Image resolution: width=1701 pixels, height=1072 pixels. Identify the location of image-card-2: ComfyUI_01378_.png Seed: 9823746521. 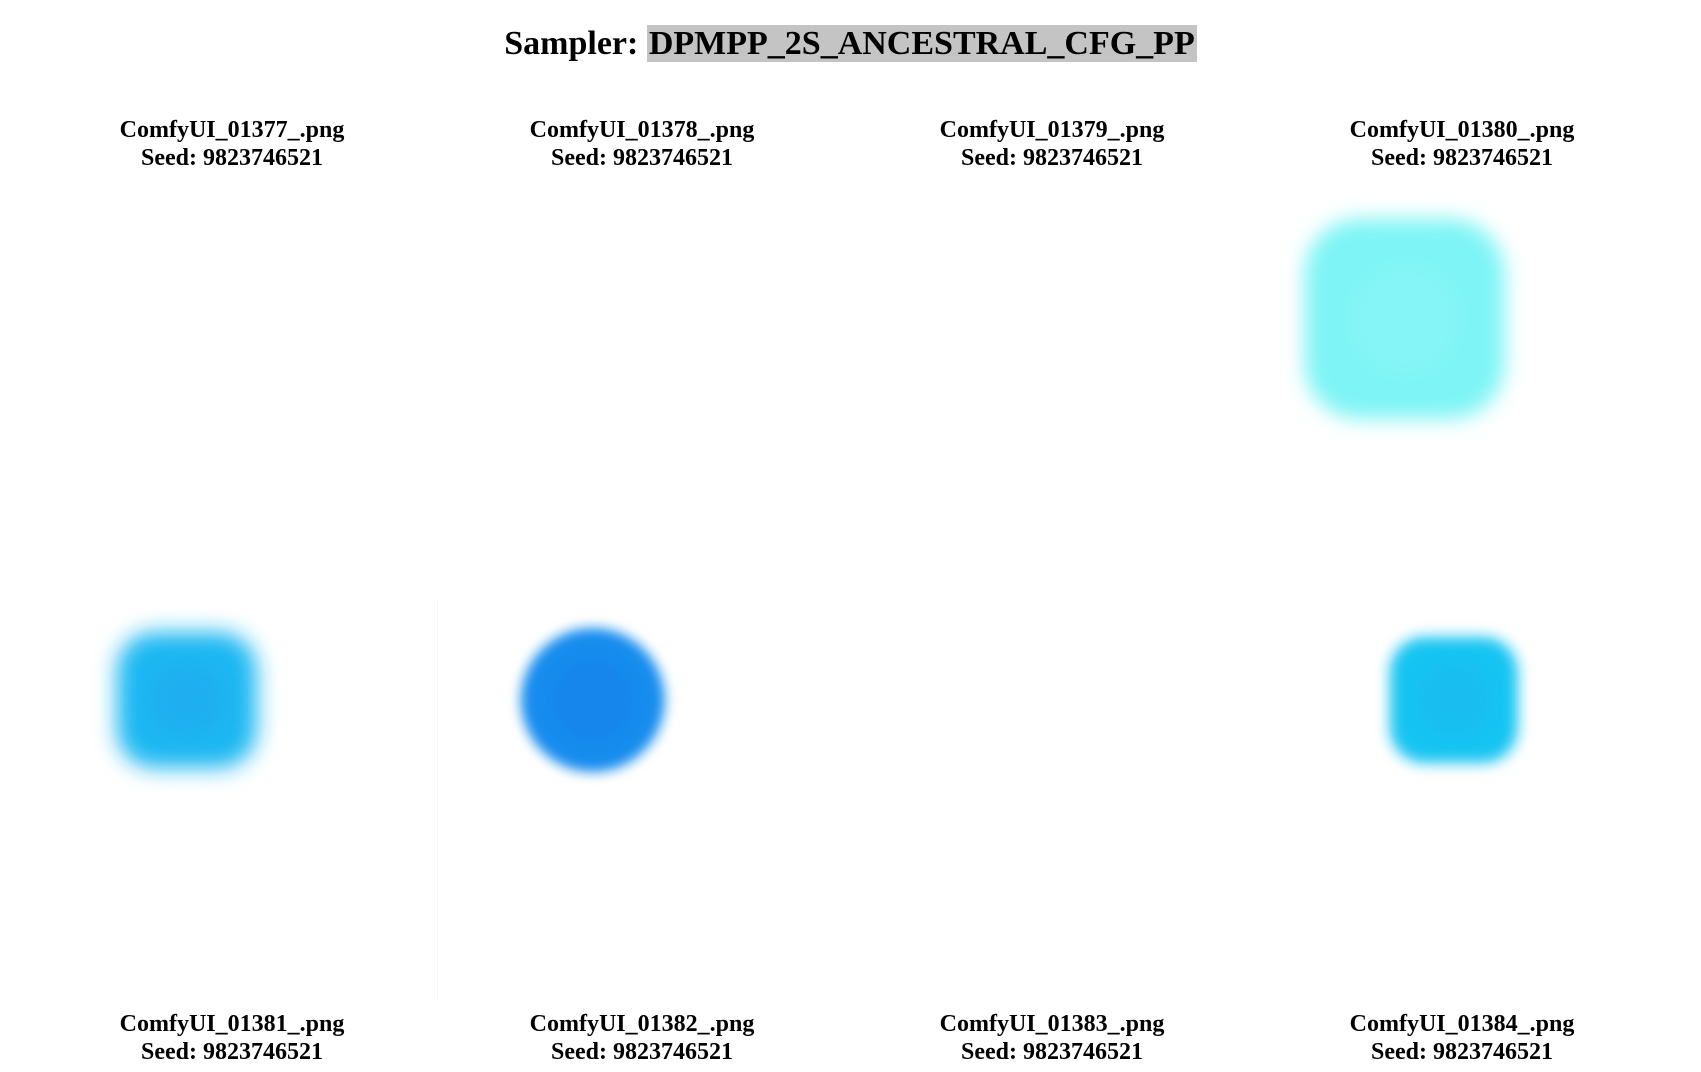
(642, 312).